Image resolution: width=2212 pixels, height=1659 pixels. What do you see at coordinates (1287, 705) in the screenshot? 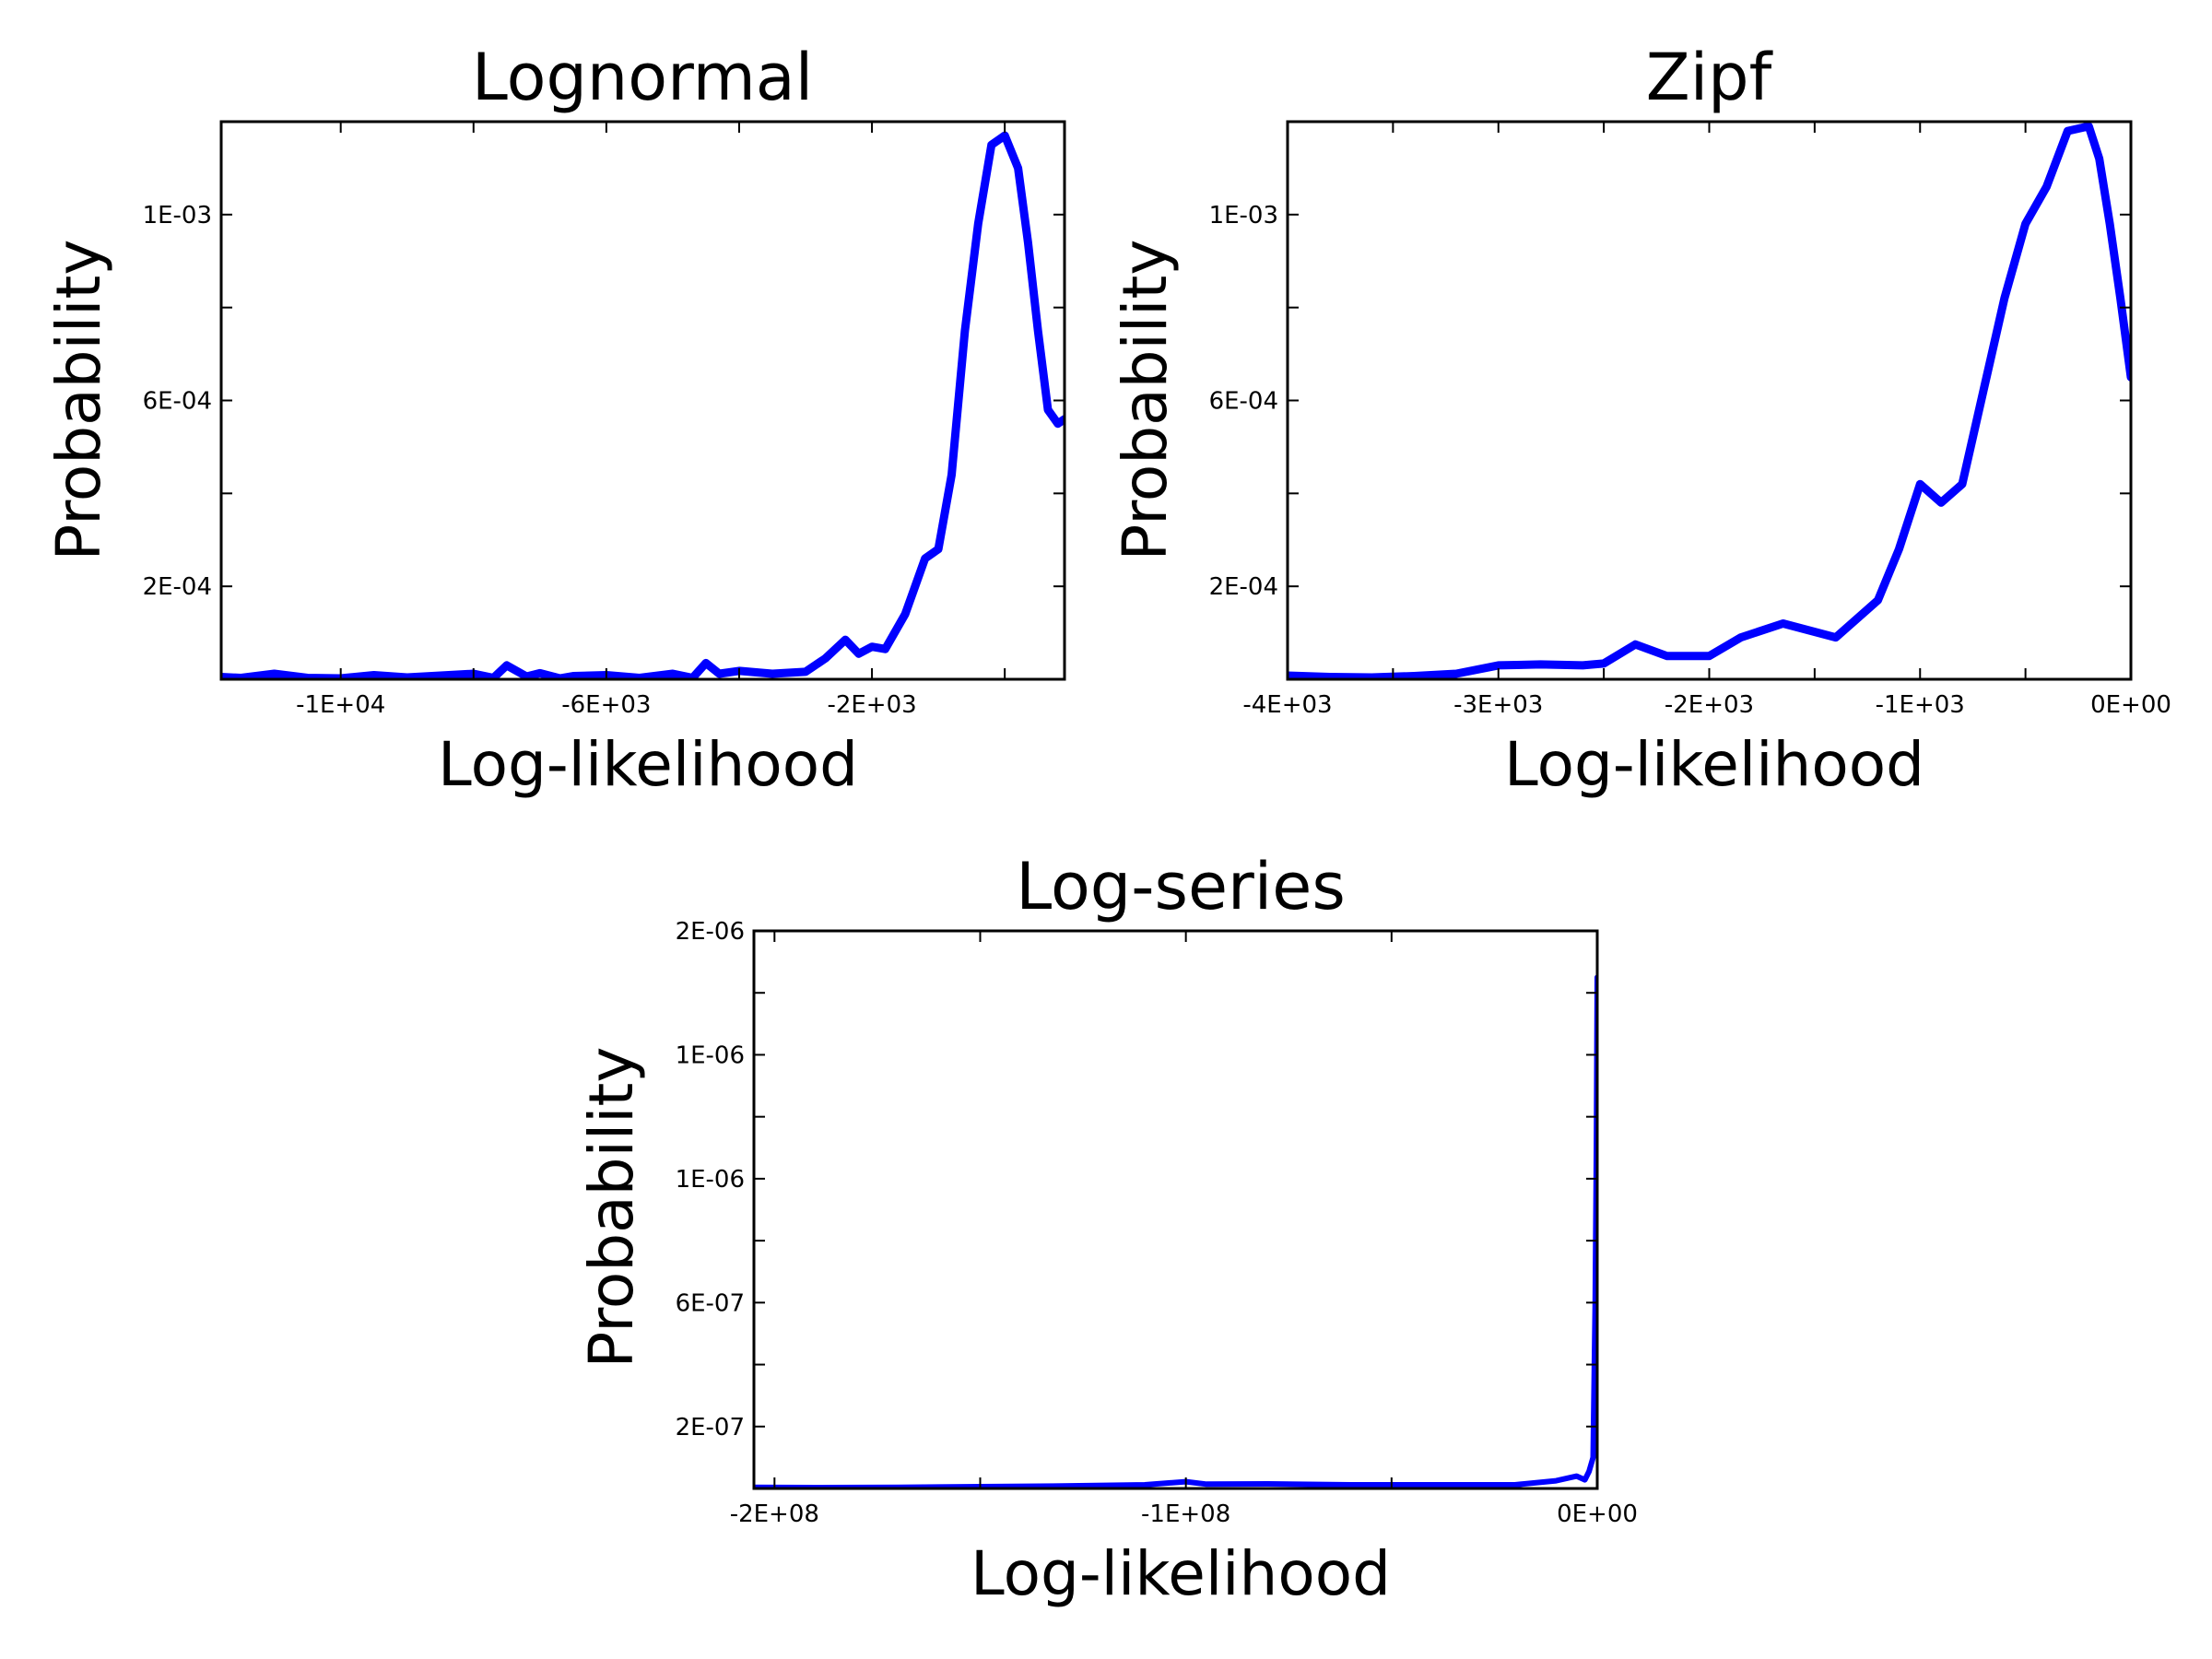
I see `x-tick-label: -4E+03` at bounding box center [1287, 705].